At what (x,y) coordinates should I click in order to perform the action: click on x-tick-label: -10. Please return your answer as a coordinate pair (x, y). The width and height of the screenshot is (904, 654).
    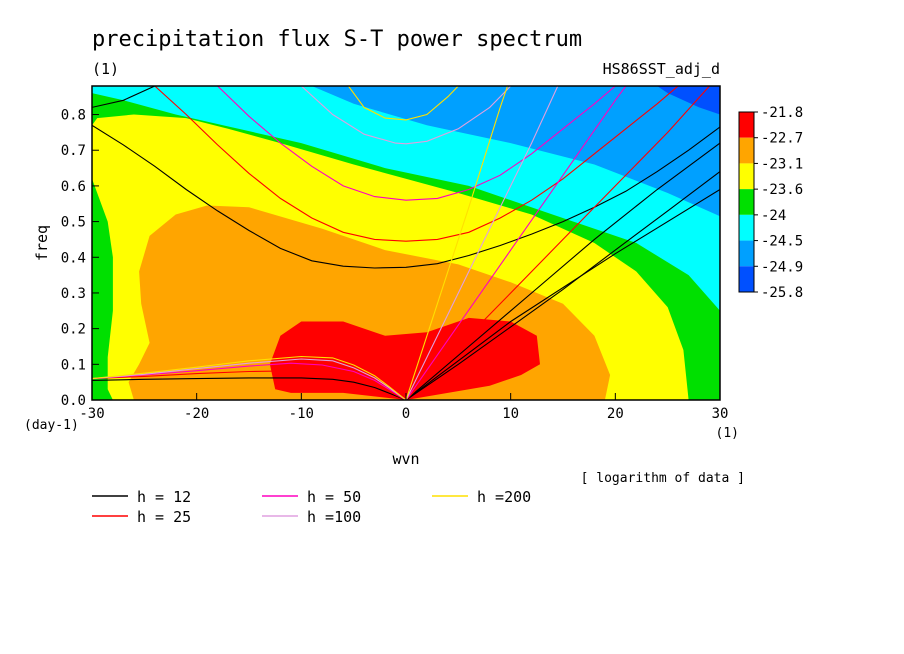
    Looking at the image, I should click on (301, 414).